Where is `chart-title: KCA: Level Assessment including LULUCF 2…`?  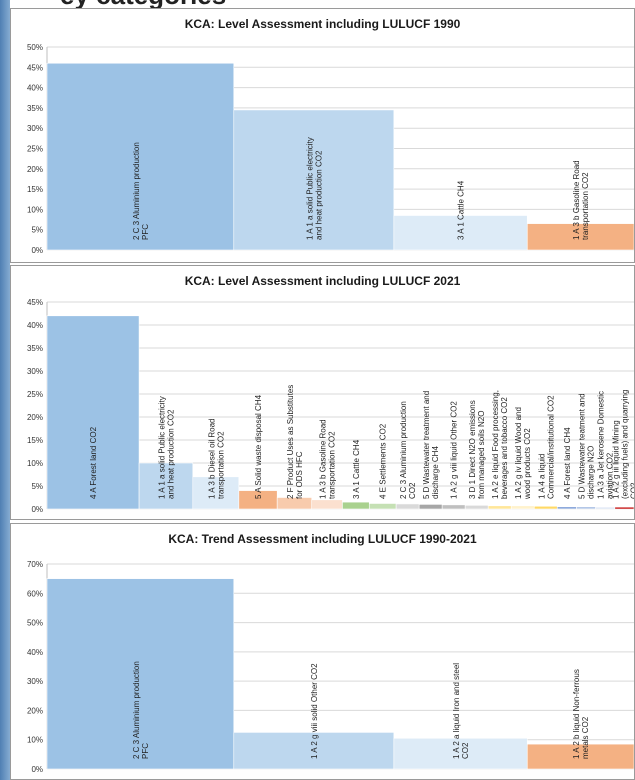 chart-title: KCA: Level Assessment including LULUCF 2… is located at coordinates (322, 281).